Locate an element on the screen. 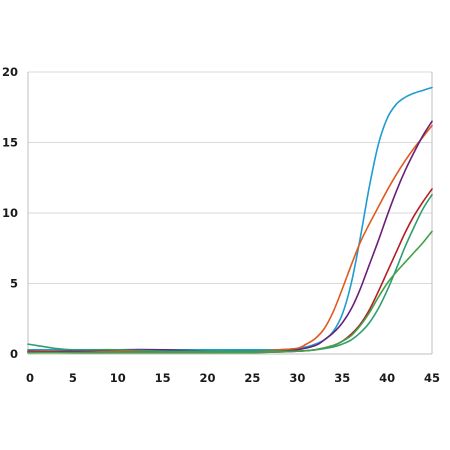 The width and height of the screenshot is (450, 450). x-tick-label: 10 is located at coordinates (118, 378).